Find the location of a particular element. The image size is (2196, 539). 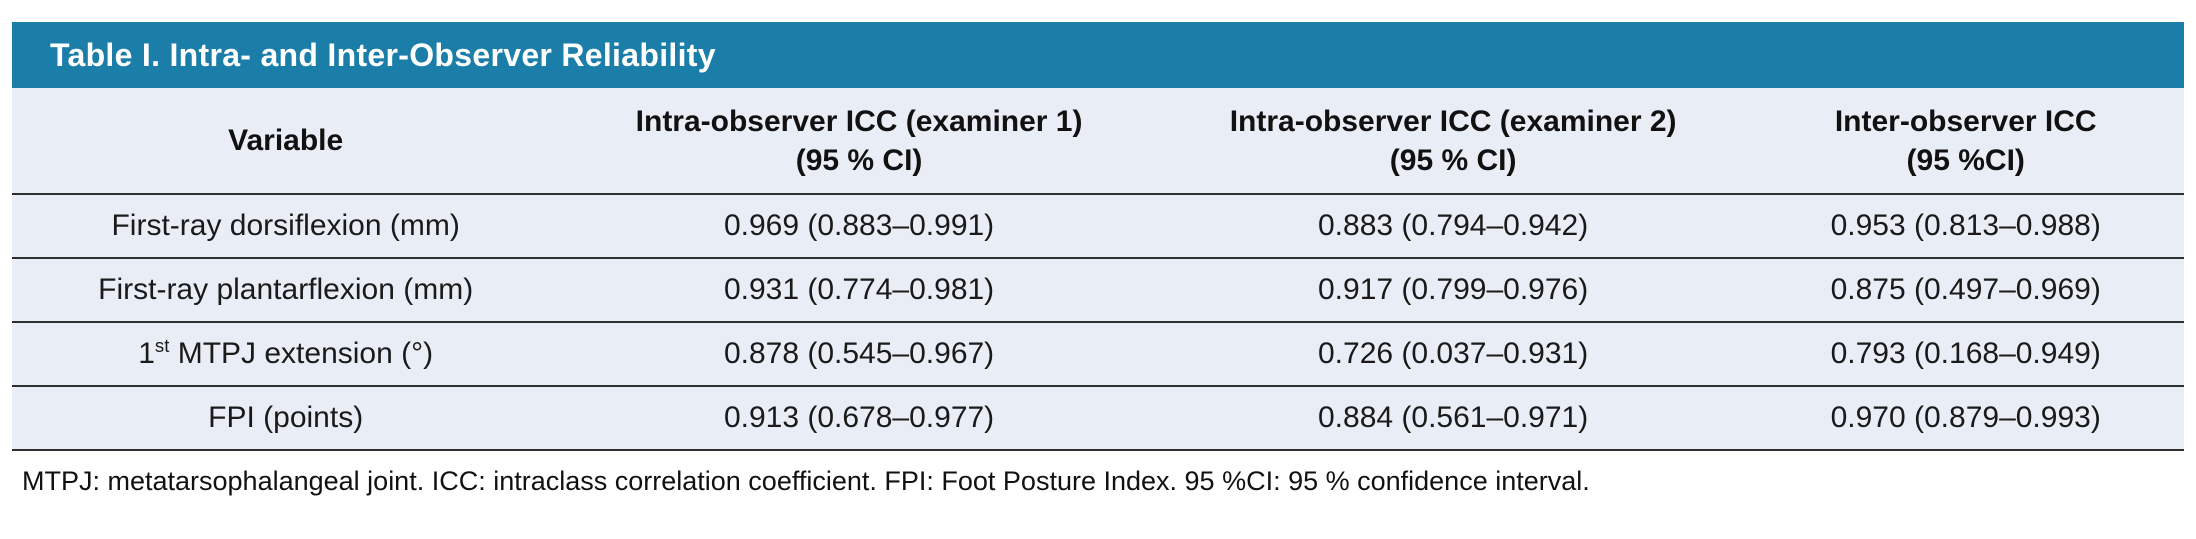

variable-cell: First-ray plantarflexion (mm) is located at coordinates (286, 289).